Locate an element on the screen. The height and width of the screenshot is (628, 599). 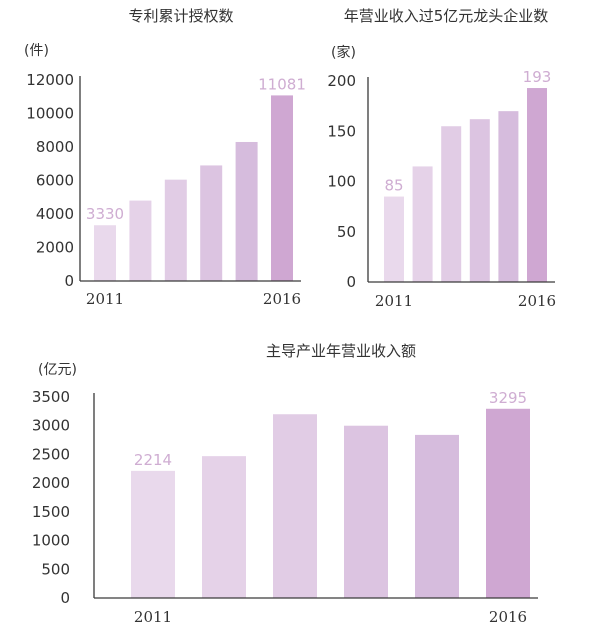
y-tick-label: 500 is located at coordinates (55, 569).